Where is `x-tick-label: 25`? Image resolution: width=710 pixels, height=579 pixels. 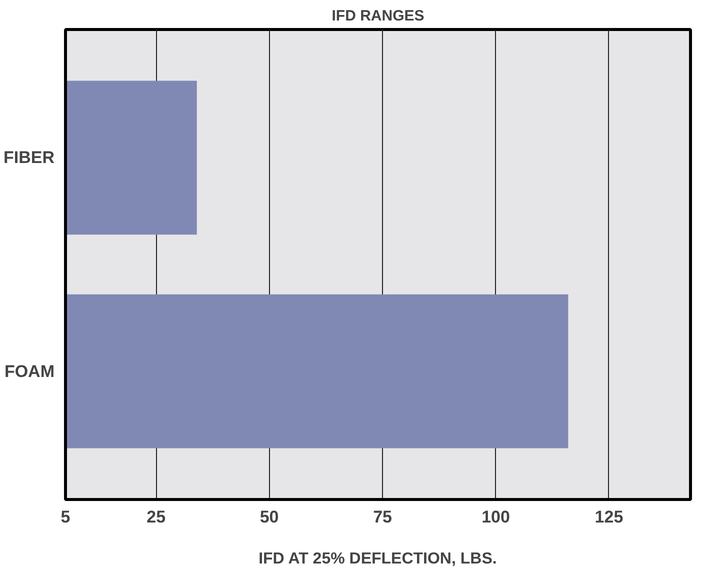 x-tick-label: 25 is located at coordinates (156, 517).